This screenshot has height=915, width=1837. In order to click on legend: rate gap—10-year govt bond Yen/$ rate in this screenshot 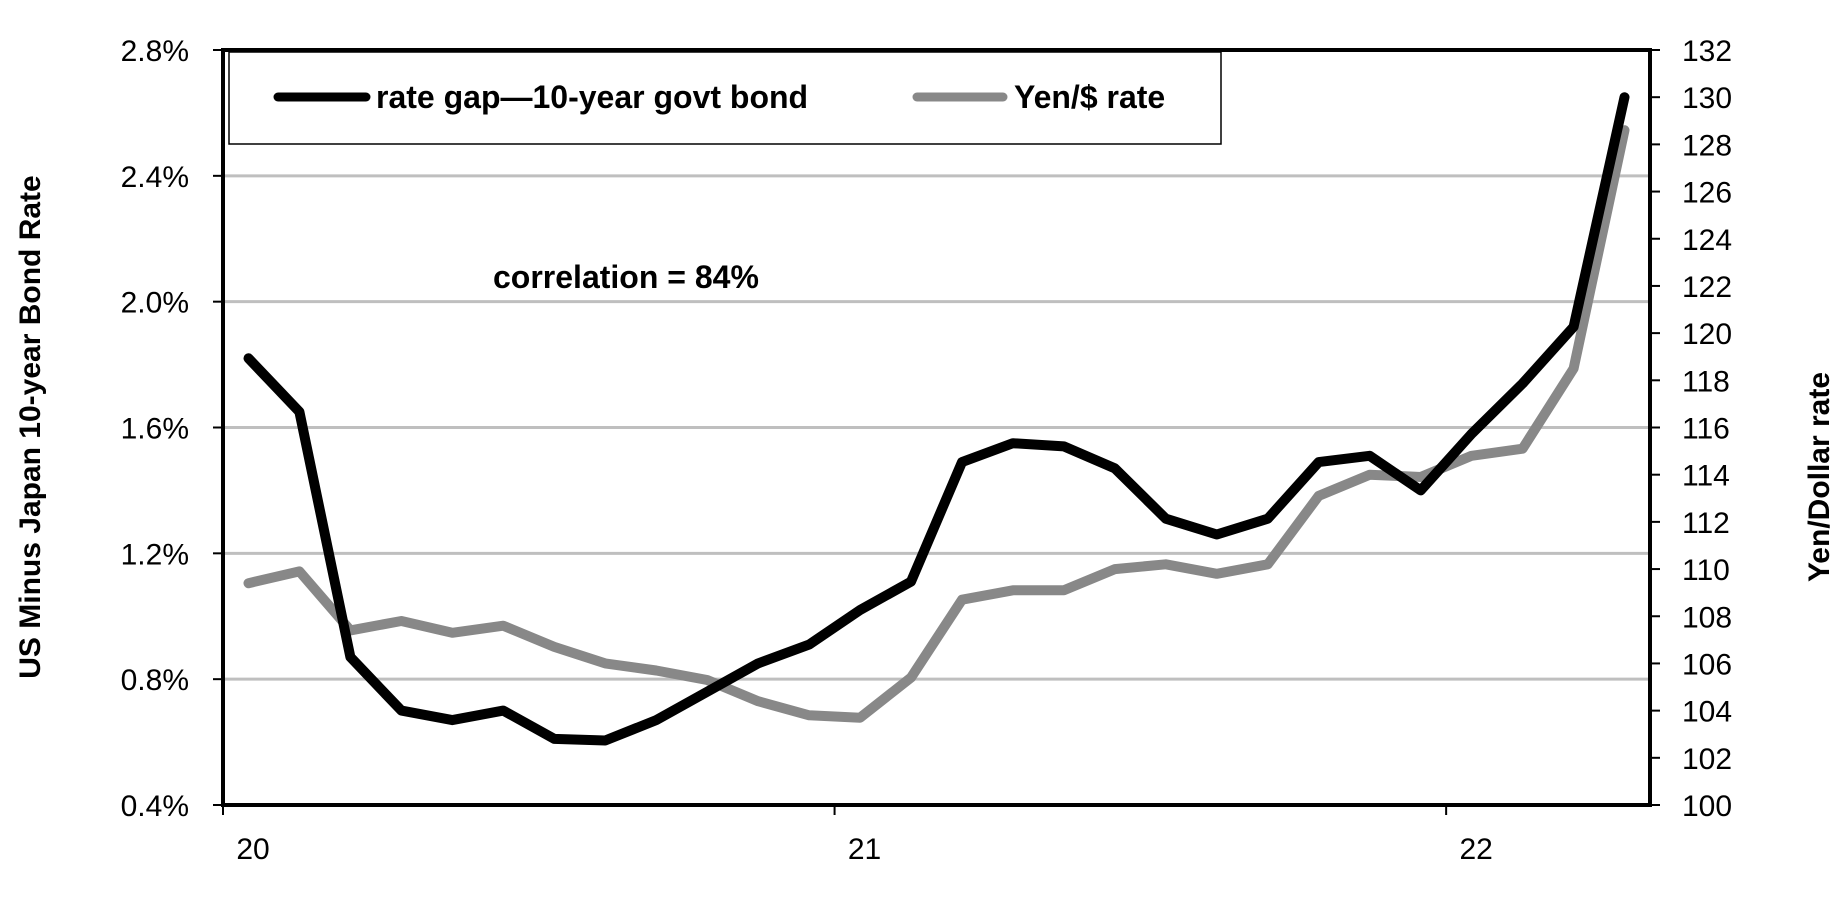, I will do `click(725, 98)`.